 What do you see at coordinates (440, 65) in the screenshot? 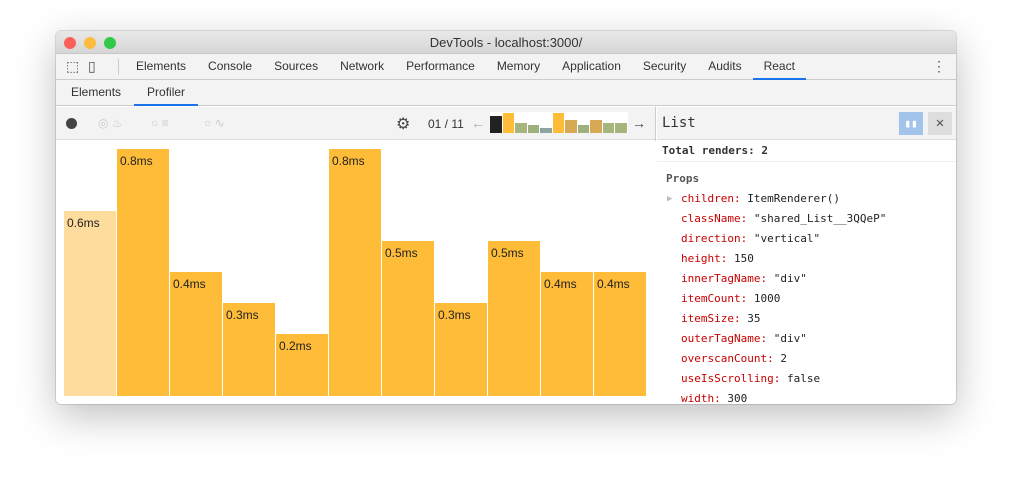
I see `tab-performance: Performance` at bounding box center [440, 65].